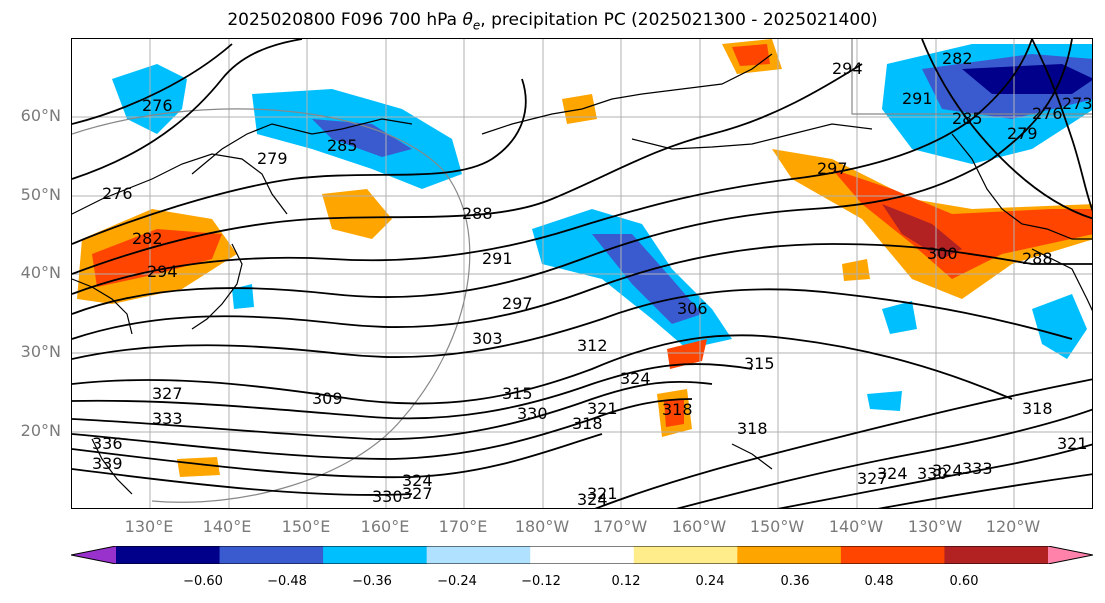 Image resolution: width=1105 pixels, height=603 pixels. Describe the element at coordinates (157, 258) in the screenshot. I see `pos-patch-japan-sea-core` at that location.